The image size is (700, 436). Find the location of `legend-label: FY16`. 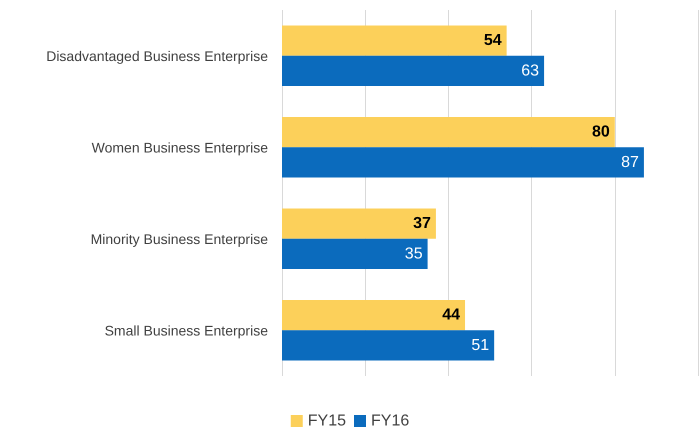

legend-label: FY16 is located at coordinates (390, 421).